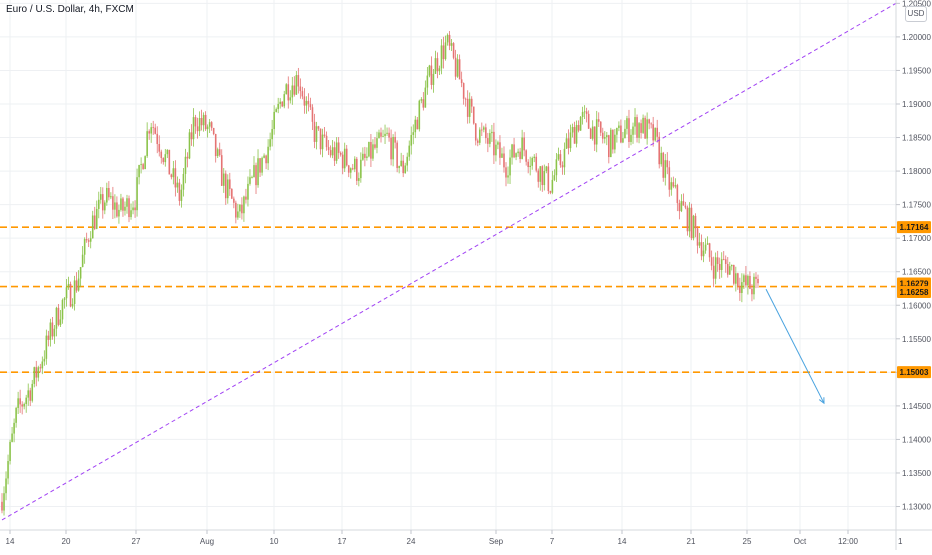  Describe the element at coordinates (916, 507) in the screenshot. I see `price-tick-label: 1.13000` at that location.